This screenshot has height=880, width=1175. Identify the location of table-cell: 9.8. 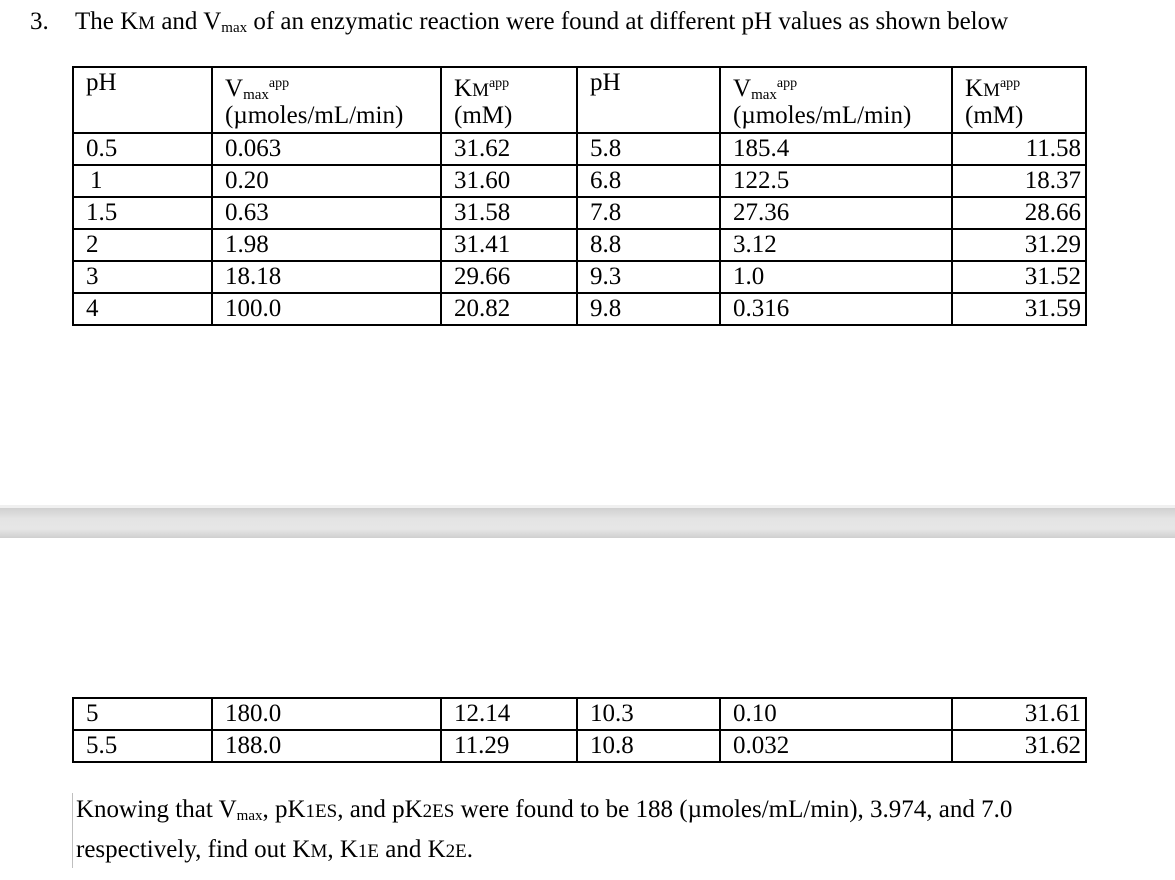
(648, 309).